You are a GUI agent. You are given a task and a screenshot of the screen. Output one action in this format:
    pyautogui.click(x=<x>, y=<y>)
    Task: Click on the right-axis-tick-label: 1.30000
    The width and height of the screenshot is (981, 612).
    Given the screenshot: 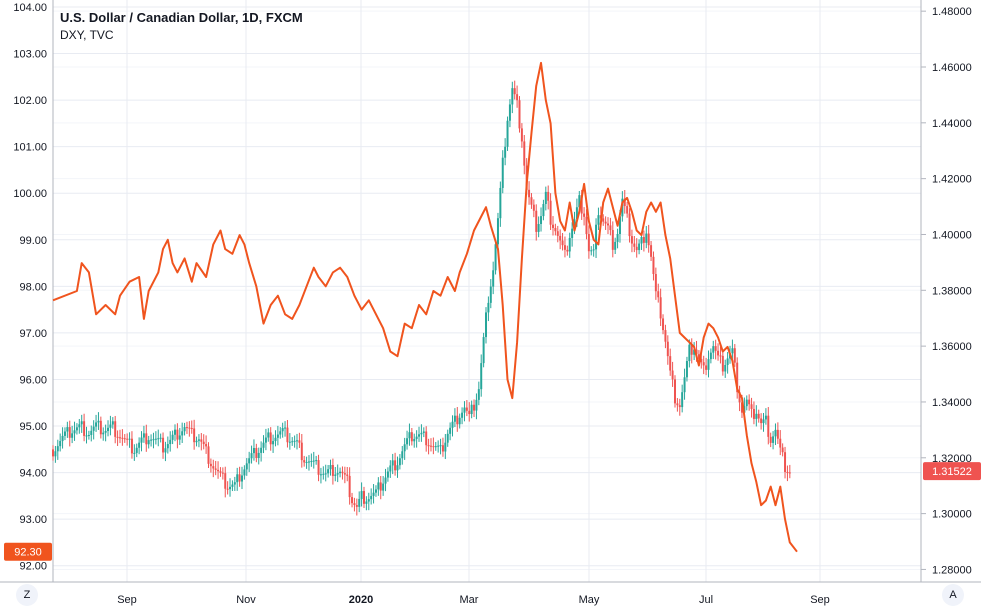 What is the action you would take?
    pyautogui.click(x=952, y=515)
    